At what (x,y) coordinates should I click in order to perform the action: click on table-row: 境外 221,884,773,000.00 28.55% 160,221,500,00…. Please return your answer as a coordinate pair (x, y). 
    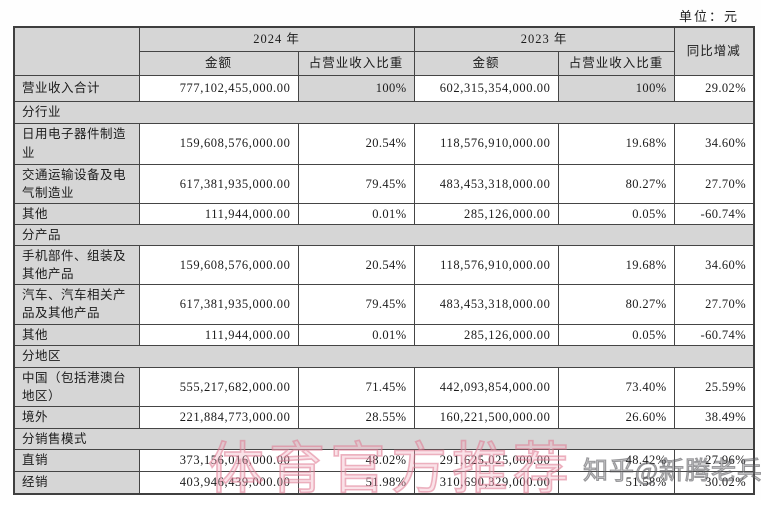
    Looking at the image, I should click on (384, 417).